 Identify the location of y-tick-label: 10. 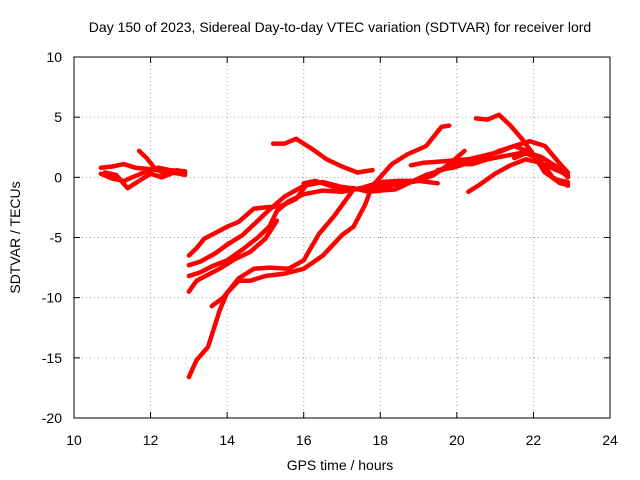
(54, 57).